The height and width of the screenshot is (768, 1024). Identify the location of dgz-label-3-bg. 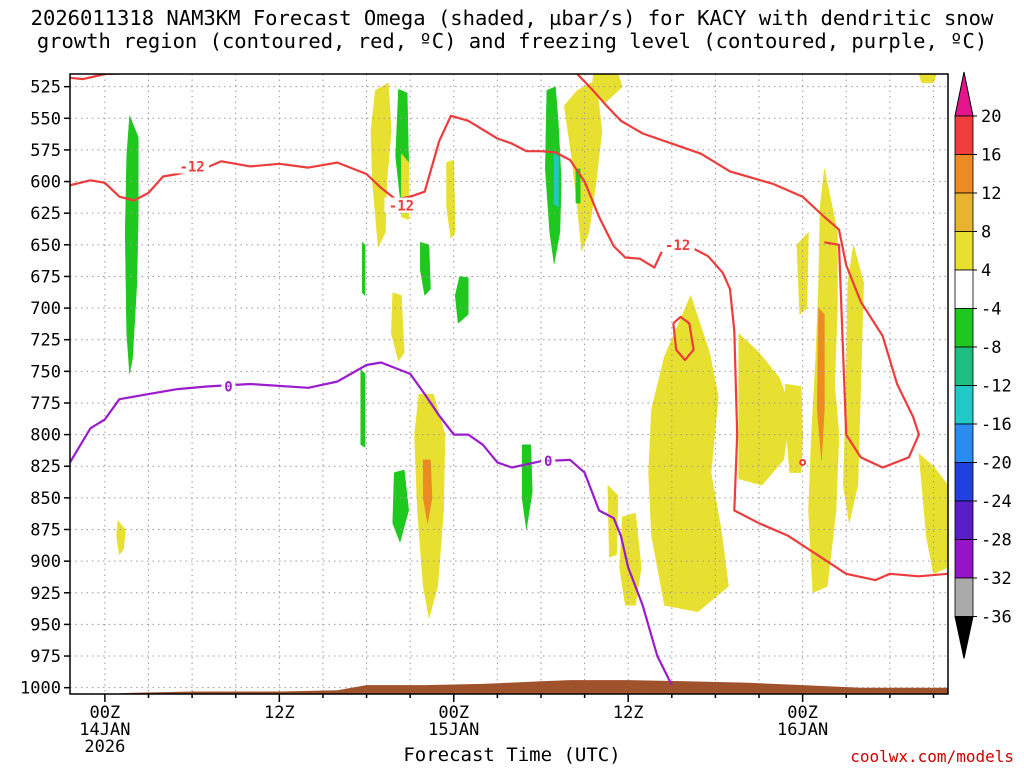
(677, 244).